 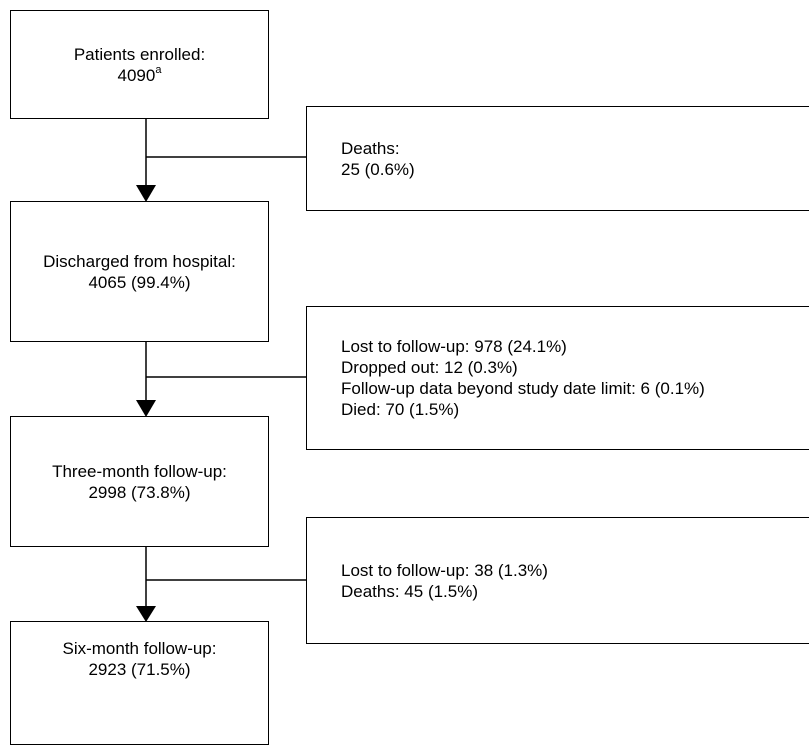 I want to click on discharged-value: 4065 (99.4%), so click(x=139, y=282).